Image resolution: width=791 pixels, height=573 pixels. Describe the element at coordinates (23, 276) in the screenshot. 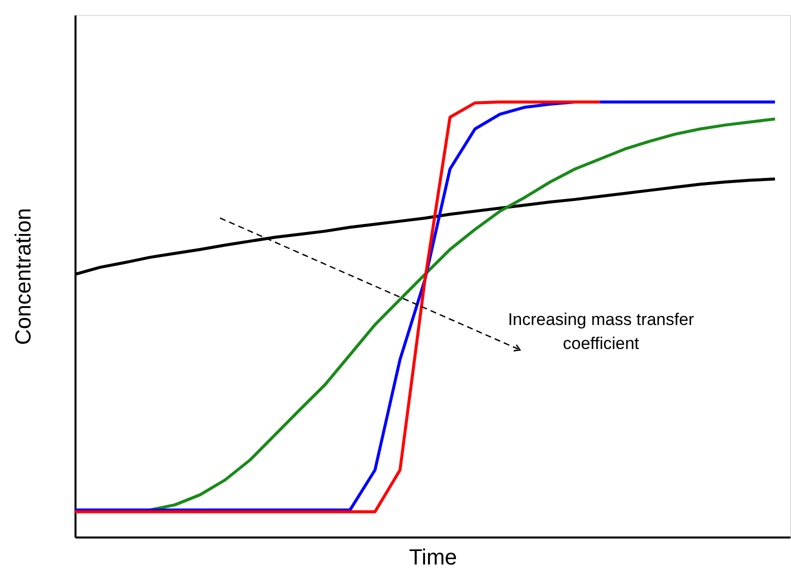

I see `y-axis-title: Concentration` at that location.